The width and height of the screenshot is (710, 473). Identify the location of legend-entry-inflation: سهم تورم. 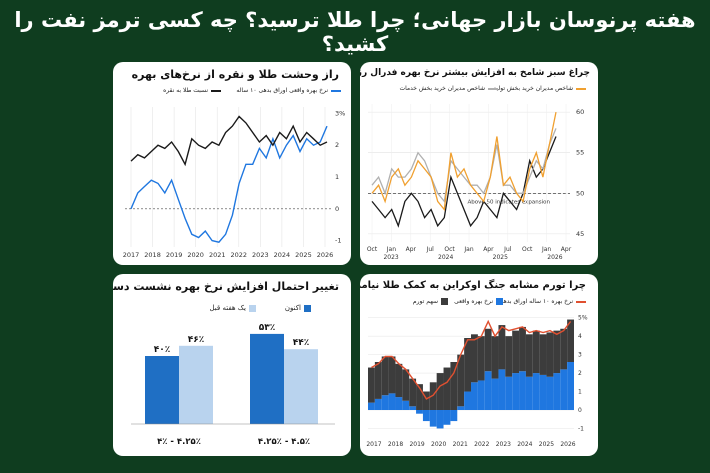
(430, 301).